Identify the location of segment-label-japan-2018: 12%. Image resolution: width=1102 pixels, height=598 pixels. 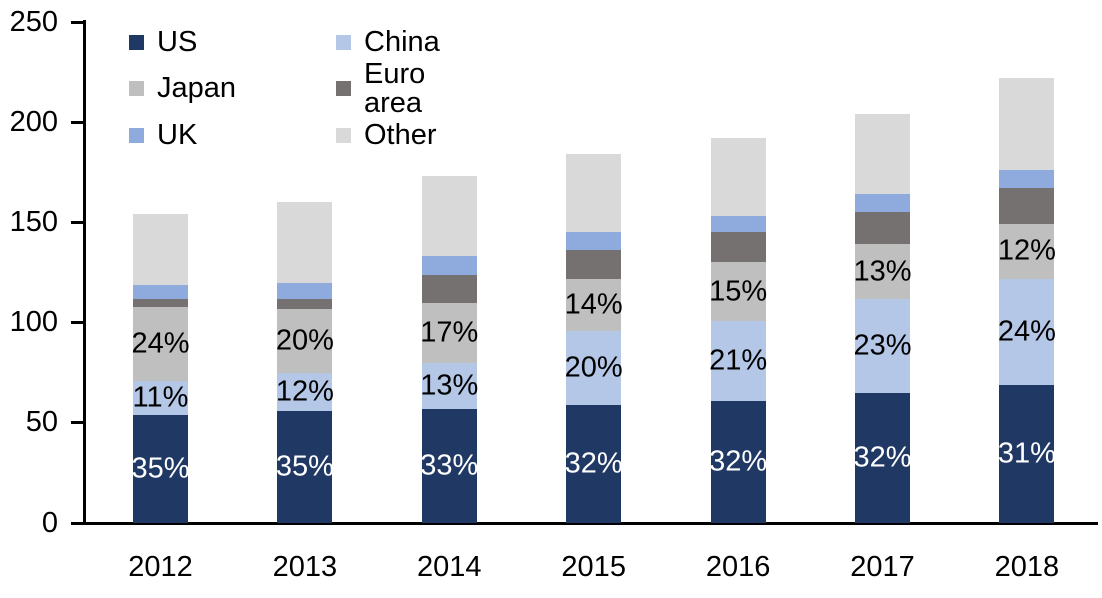
(1026, 250).